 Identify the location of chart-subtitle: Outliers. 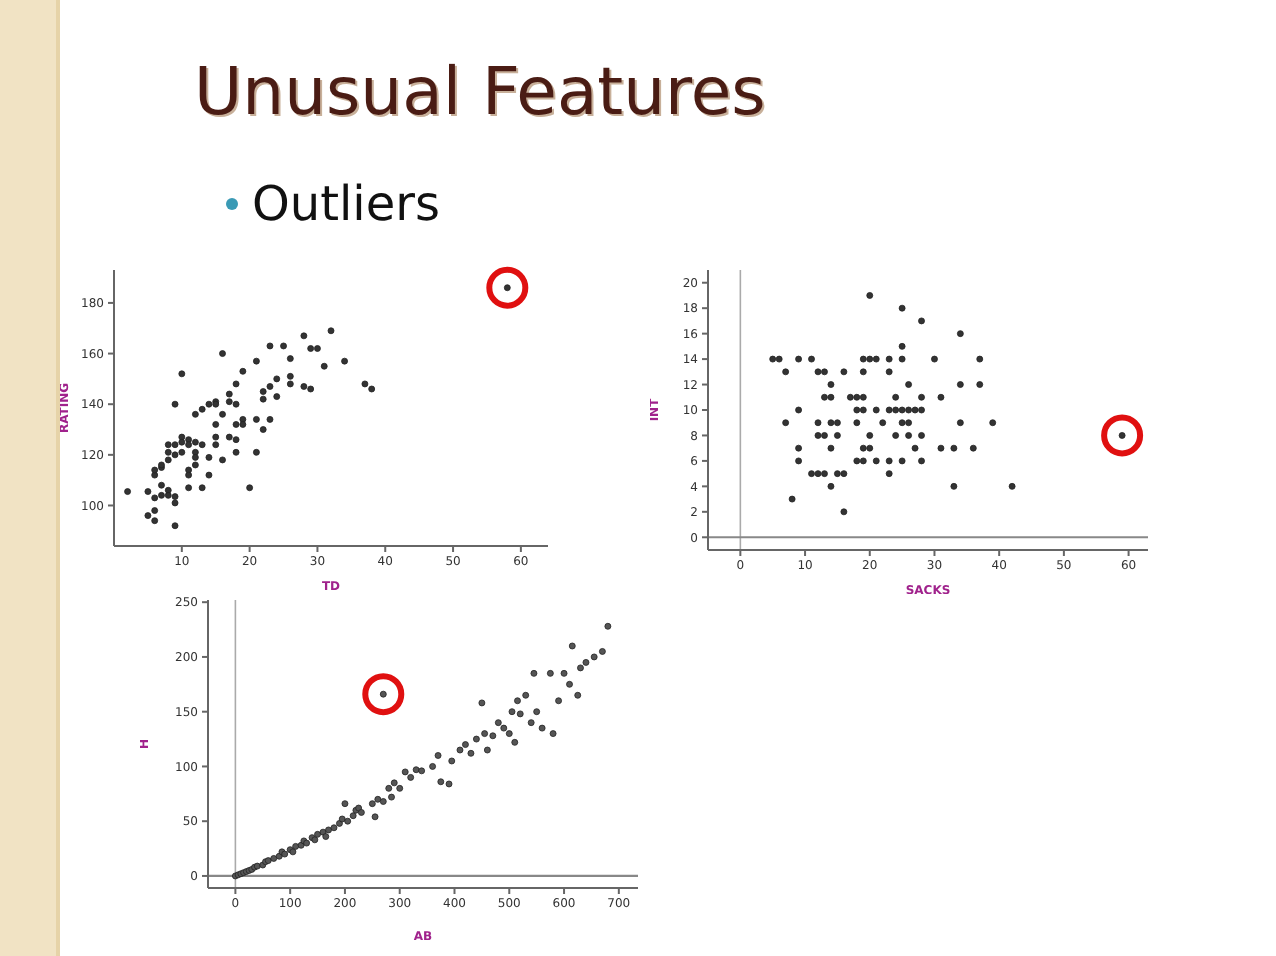
(346, 204).